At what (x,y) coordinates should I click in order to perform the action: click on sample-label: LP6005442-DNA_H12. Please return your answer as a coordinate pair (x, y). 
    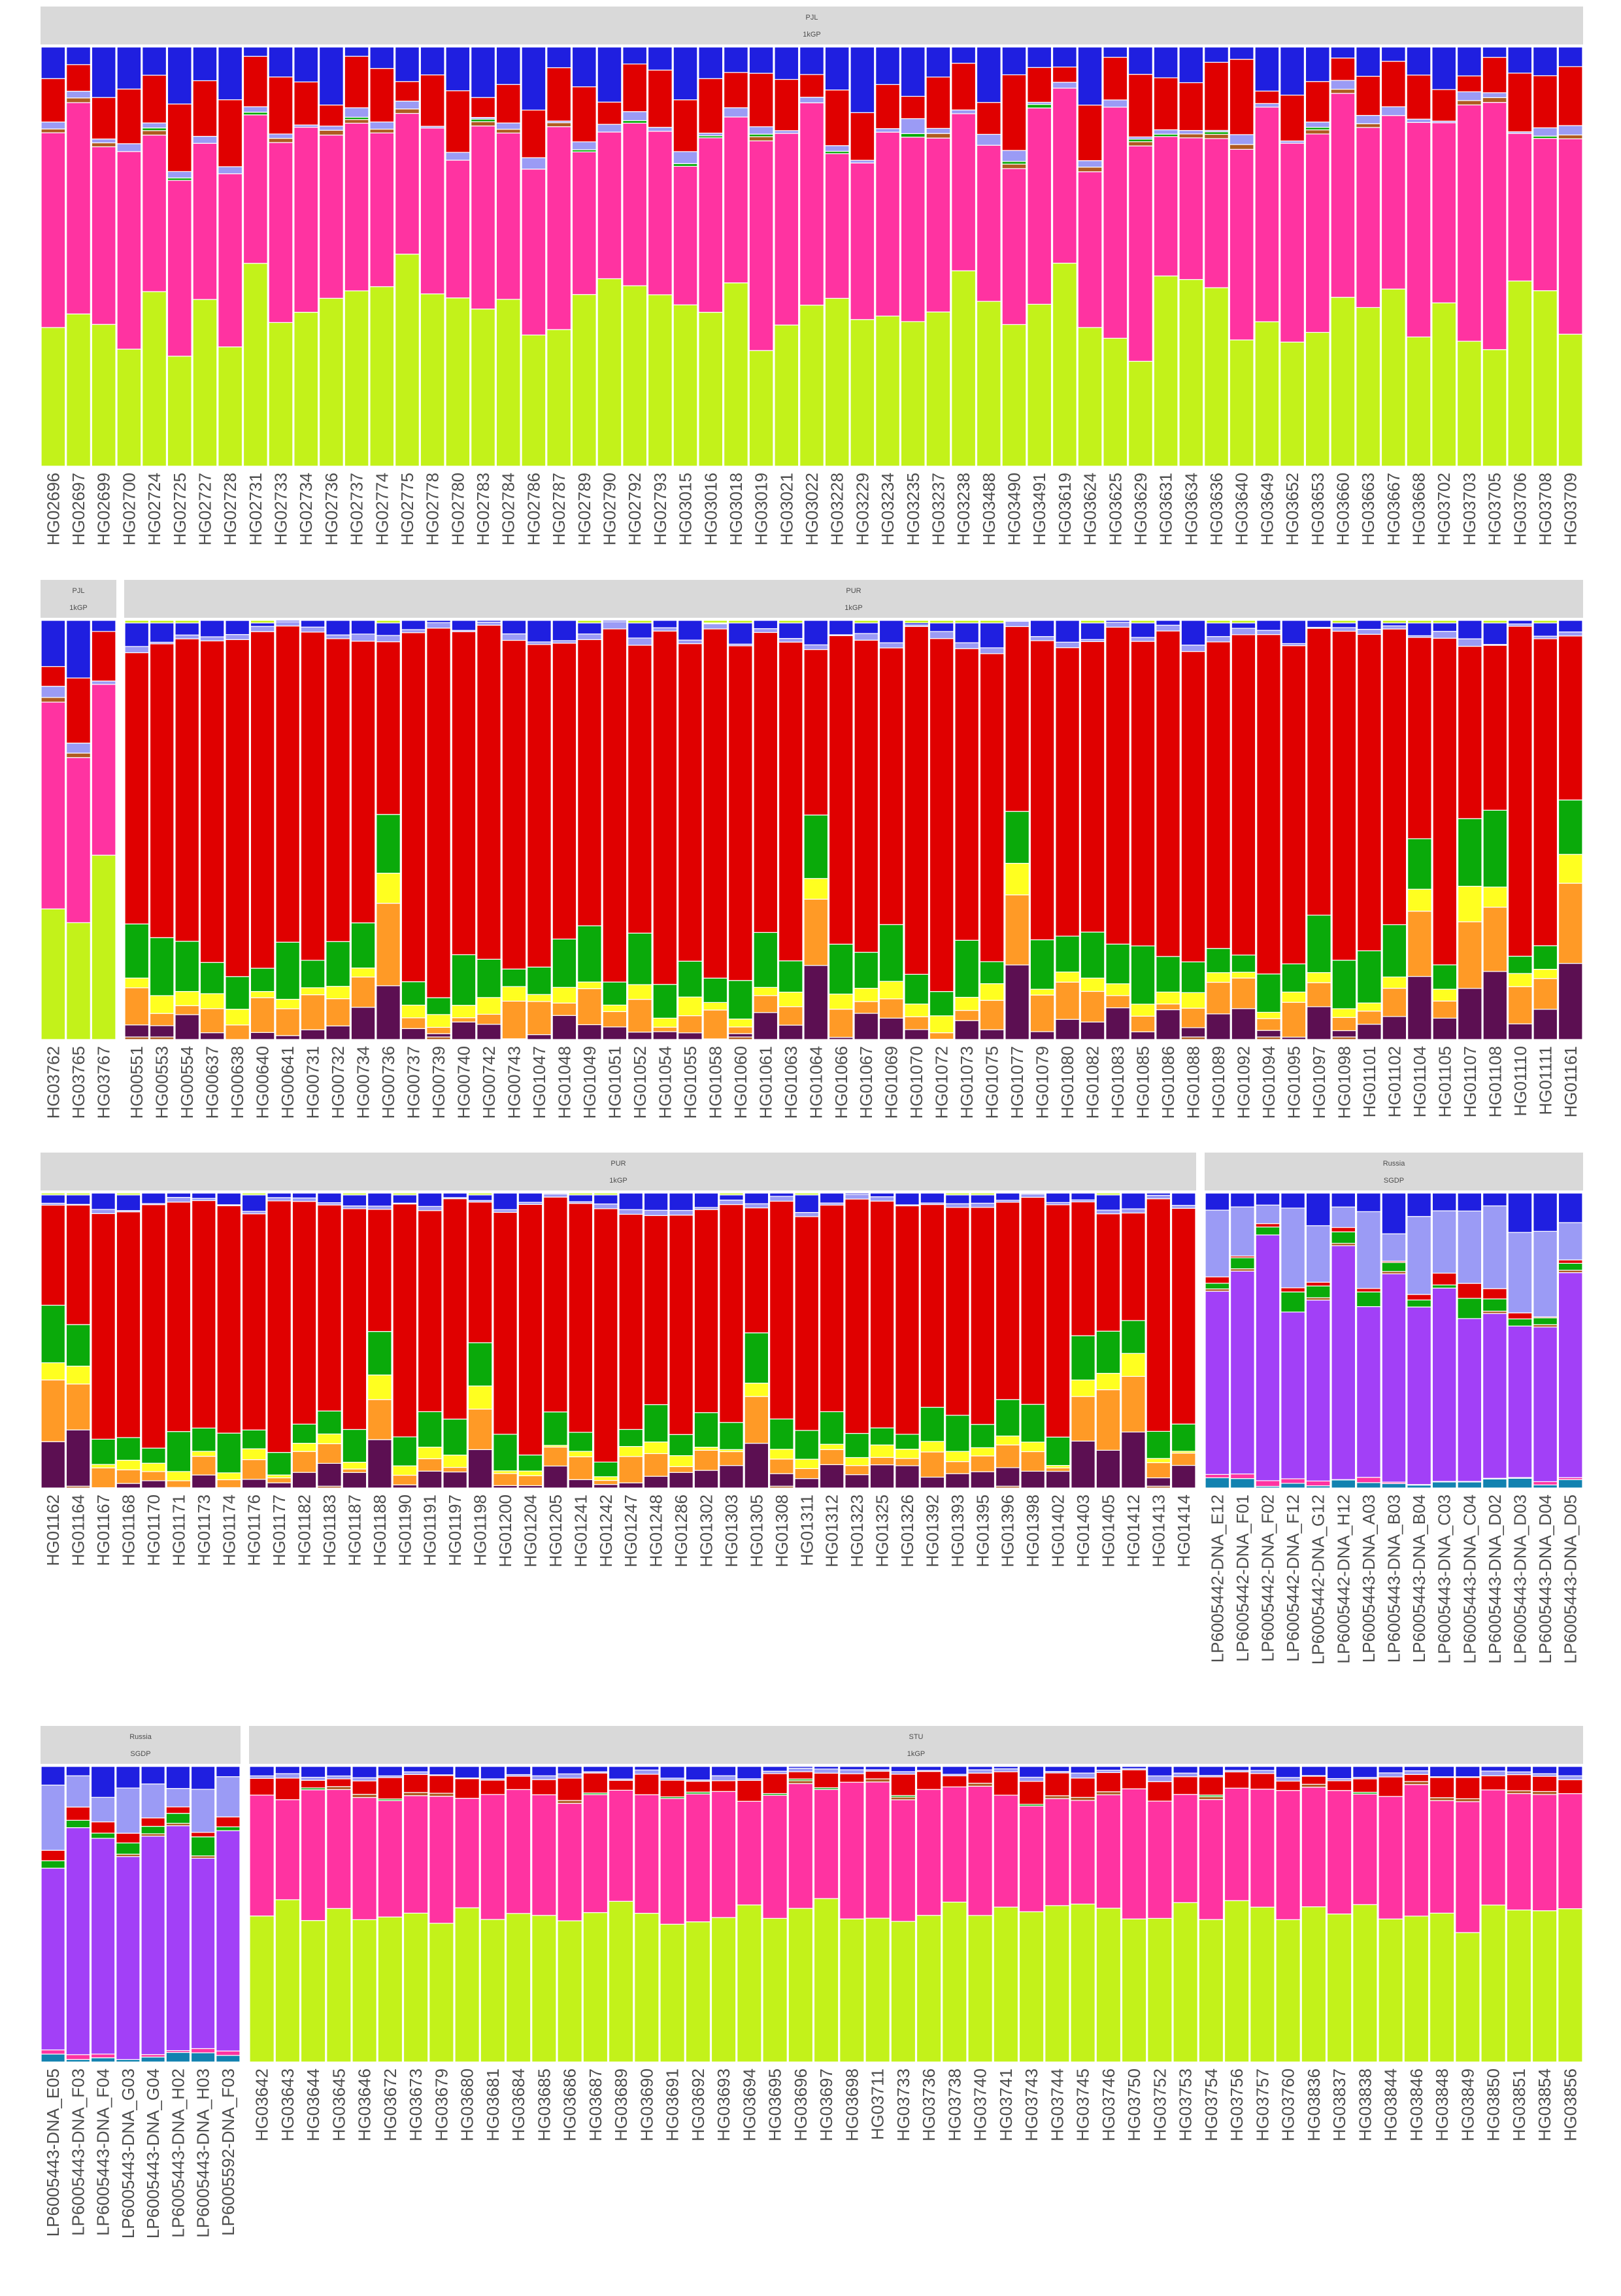
    Looking at the image, I should click on (1343, 1579).